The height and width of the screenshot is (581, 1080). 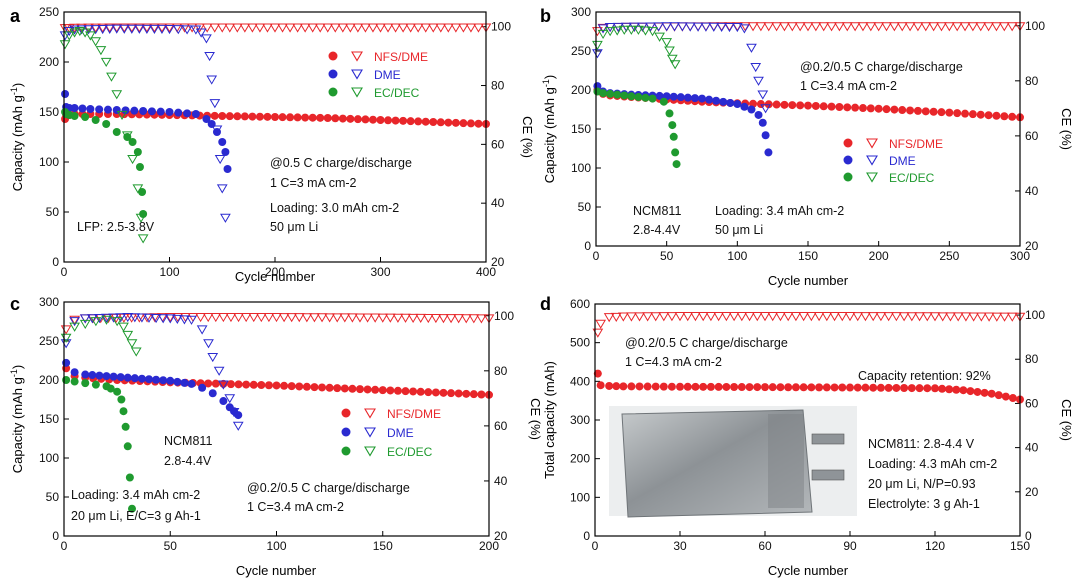 What do you see at coordinates (912, 178) in the screenshot?
I see `legend-label-ec: EC/DEC` at bounding box center [912, 178].